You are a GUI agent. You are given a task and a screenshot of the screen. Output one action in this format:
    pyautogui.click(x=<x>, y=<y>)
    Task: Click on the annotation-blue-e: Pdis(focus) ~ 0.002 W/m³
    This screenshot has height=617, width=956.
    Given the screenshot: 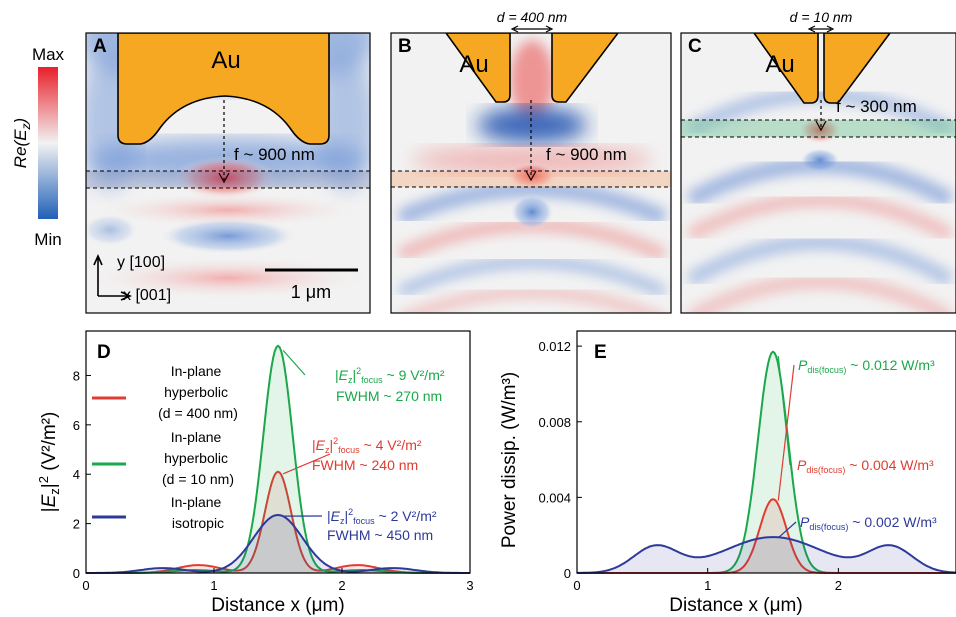 What is the action you would take?
    pyautogui.click(x=868, y=523)
    